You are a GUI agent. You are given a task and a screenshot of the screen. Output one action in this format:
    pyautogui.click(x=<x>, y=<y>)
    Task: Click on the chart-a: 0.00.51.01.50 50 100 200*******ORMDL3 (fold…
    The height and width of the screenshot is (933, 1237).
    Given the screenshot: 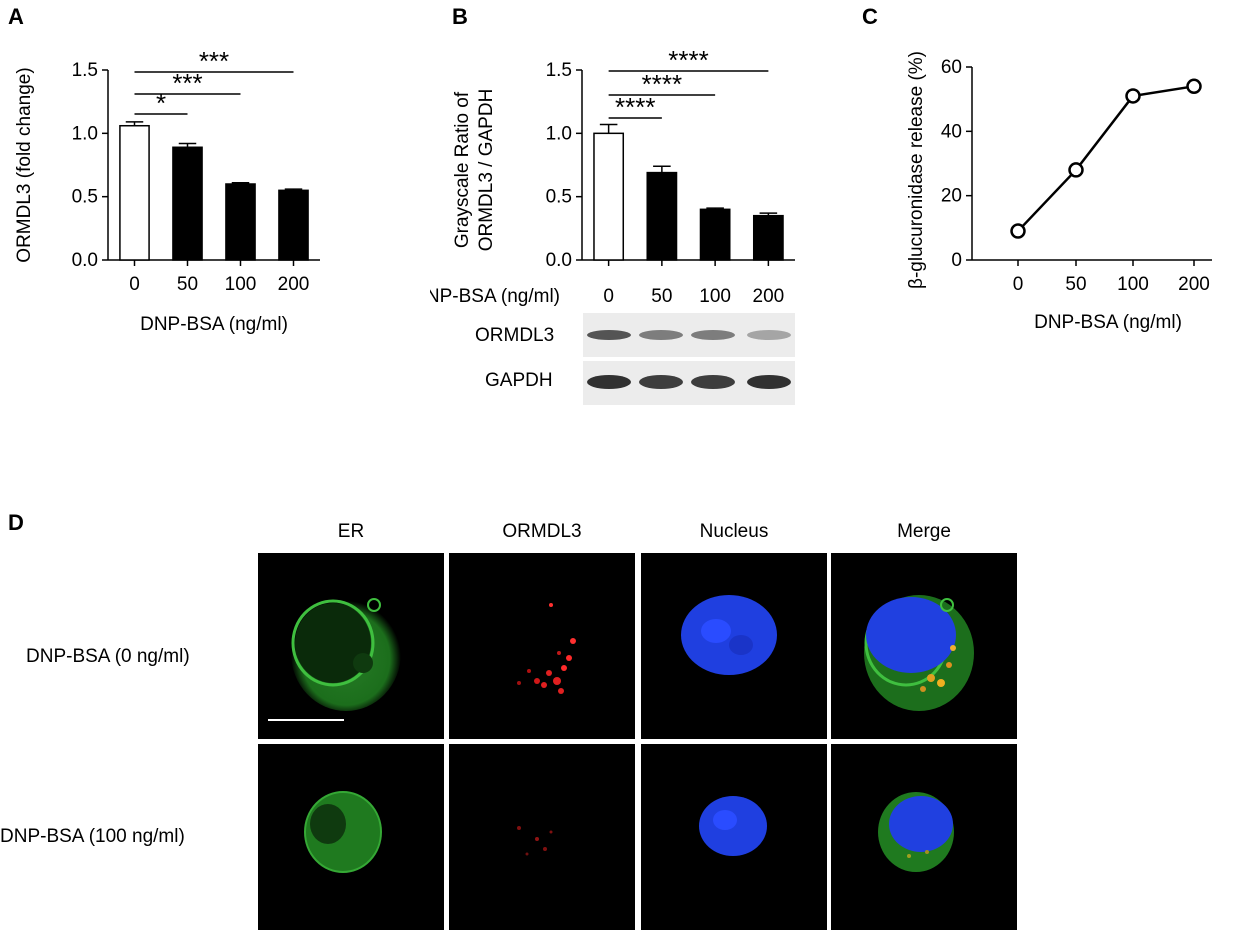 What is the action you would take?
    pyautogui.click(x=167, y=190)
    